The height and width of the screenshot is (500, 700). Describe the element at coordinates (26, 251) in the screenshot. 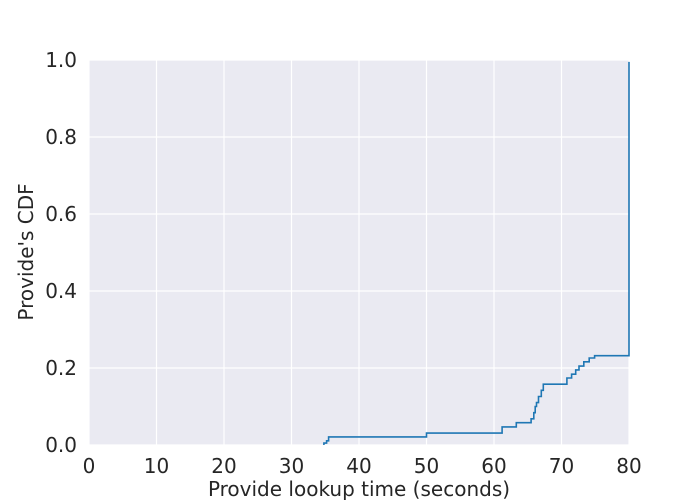

I see `y-axis-label: Provide's CDF` at that location.